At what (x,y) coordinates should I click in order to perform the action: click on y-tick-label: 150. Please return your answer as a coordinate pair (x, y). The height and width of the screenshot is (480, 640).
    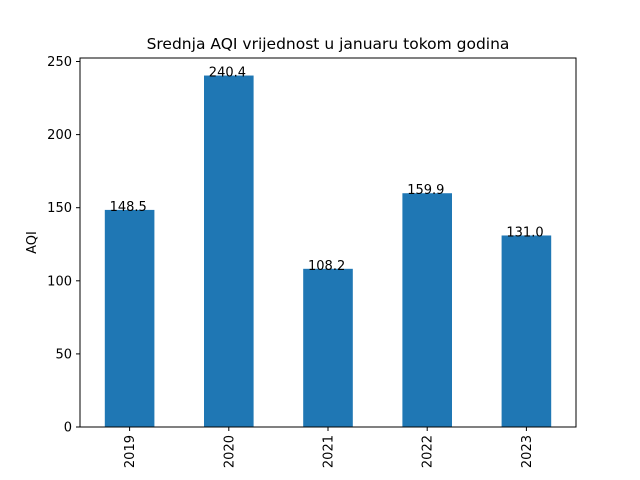
    Looking at the image, I should click on (59, 208).